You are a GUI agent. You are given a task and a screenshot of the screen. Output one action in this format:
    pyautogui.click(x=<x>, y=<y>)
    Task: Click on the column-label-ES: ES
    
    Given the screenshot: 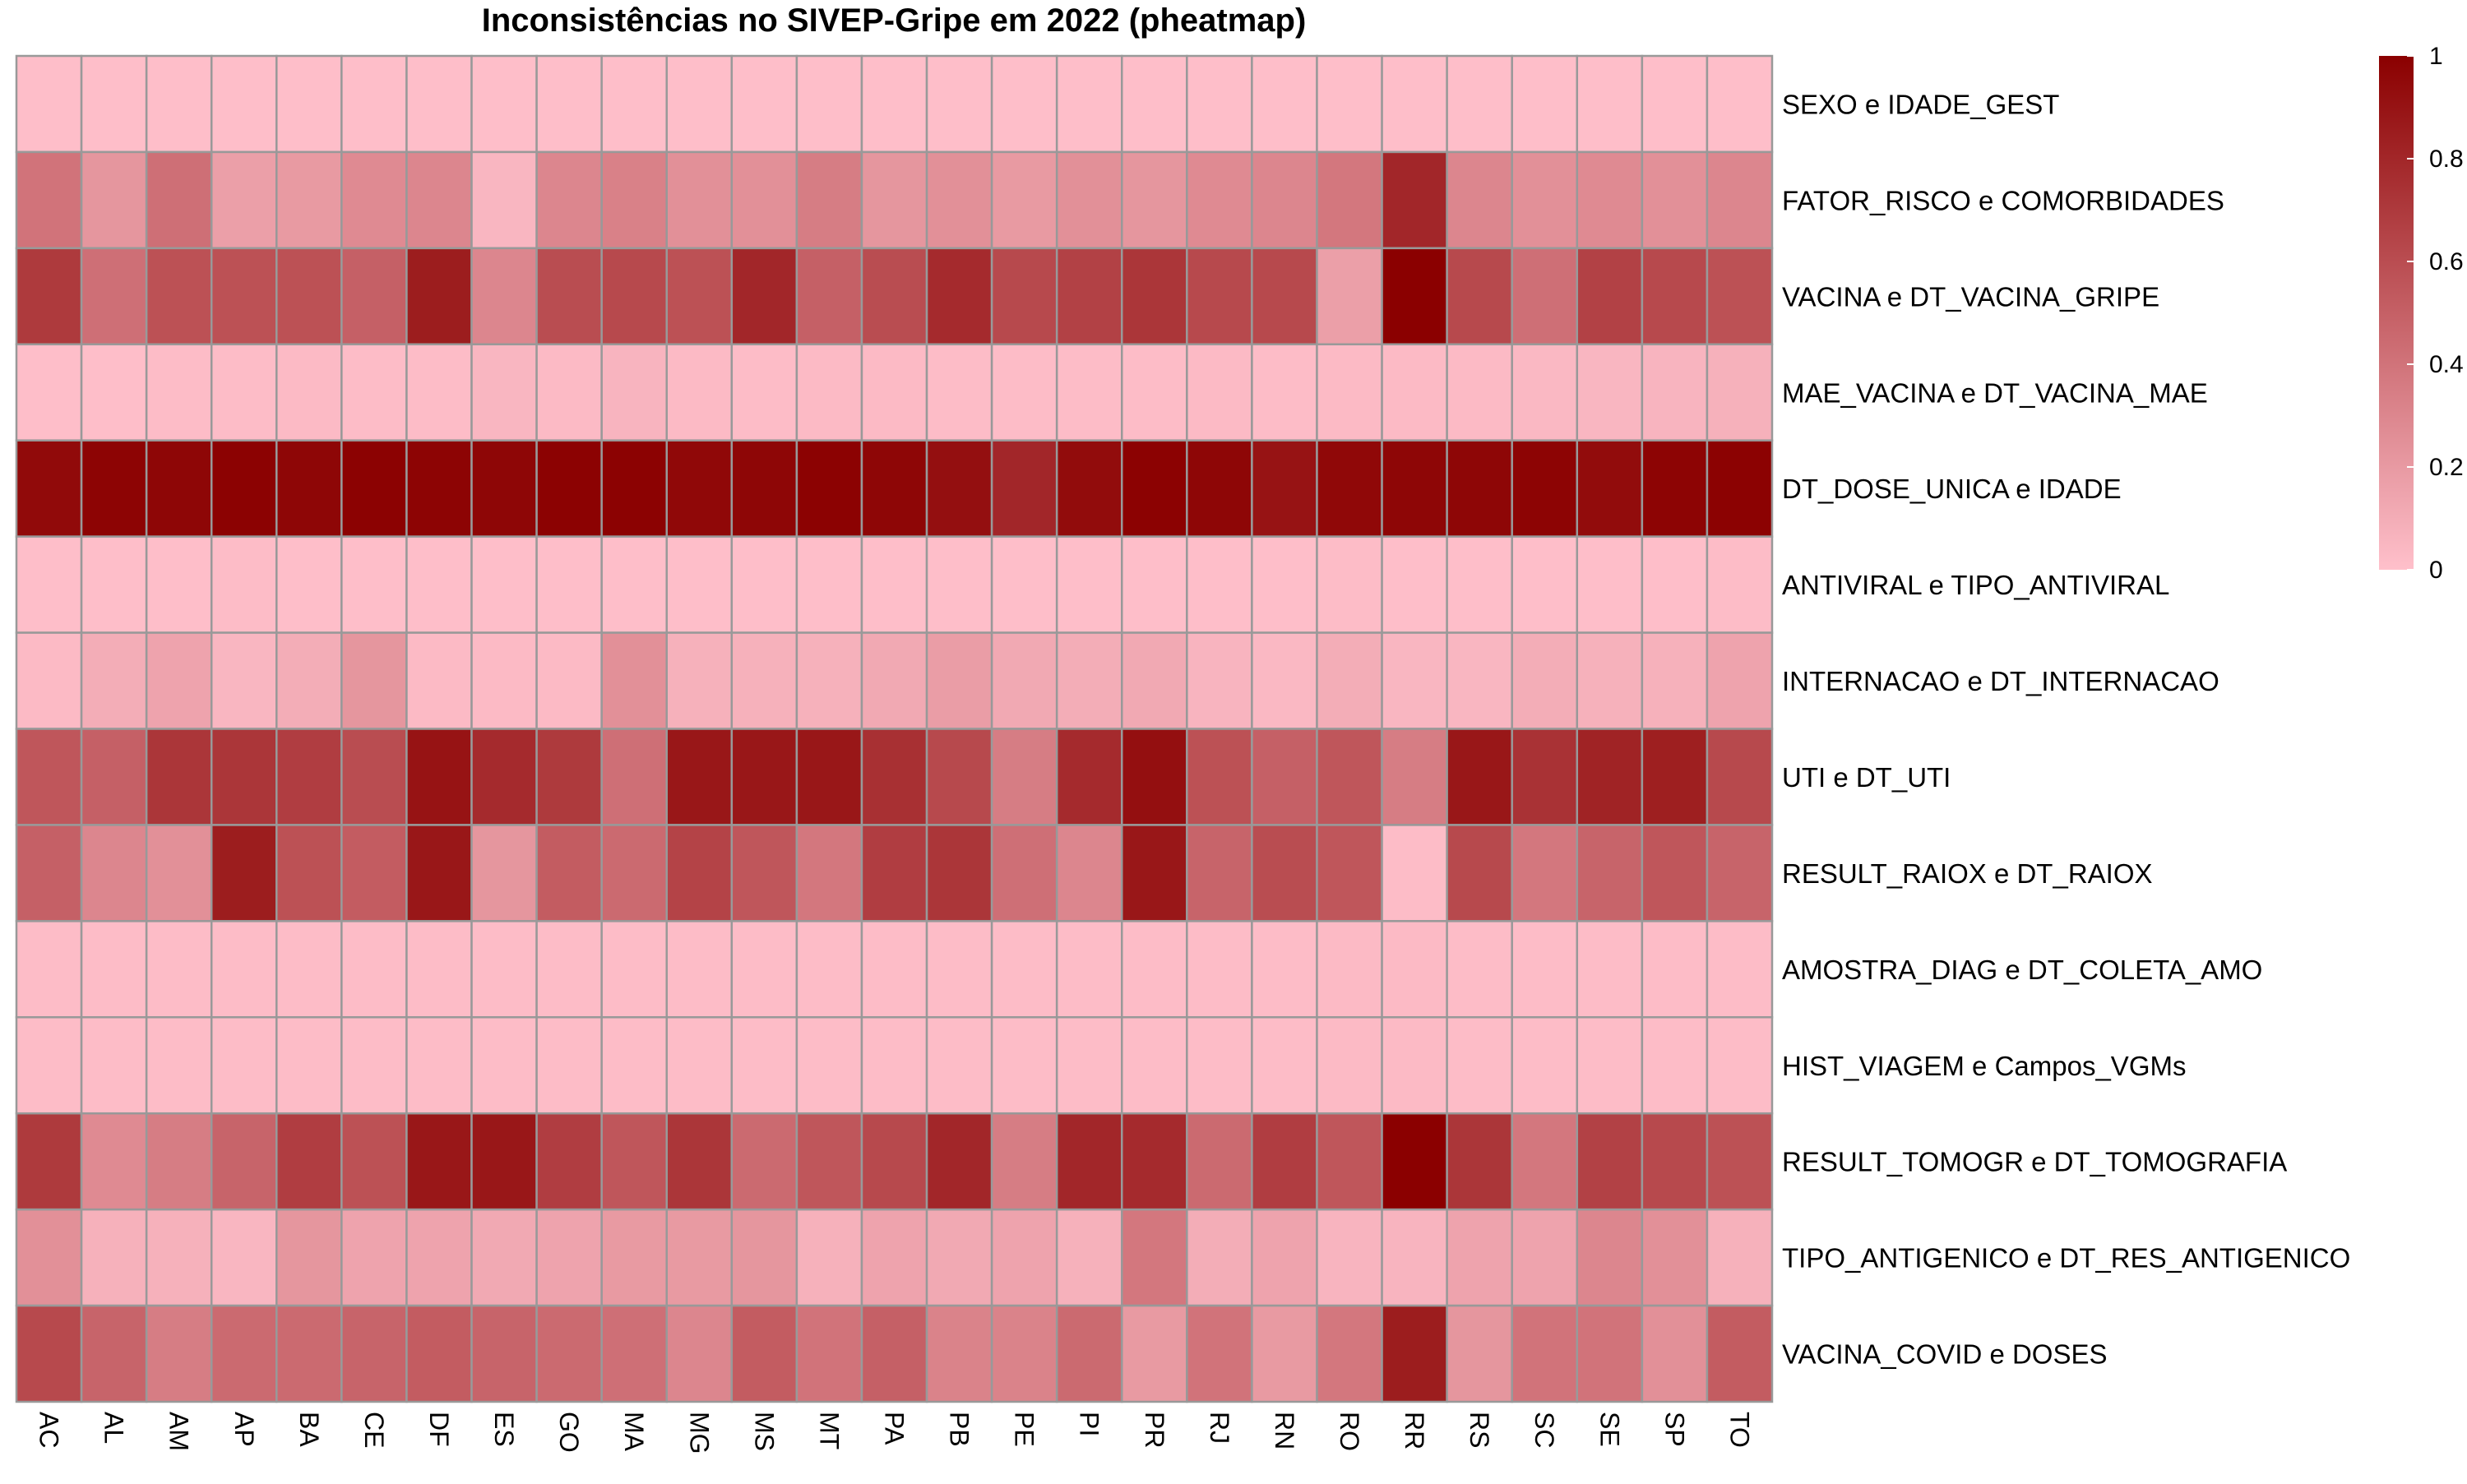 What is the action you would take?
    pyautogui.click(x=504, y=1430)
    